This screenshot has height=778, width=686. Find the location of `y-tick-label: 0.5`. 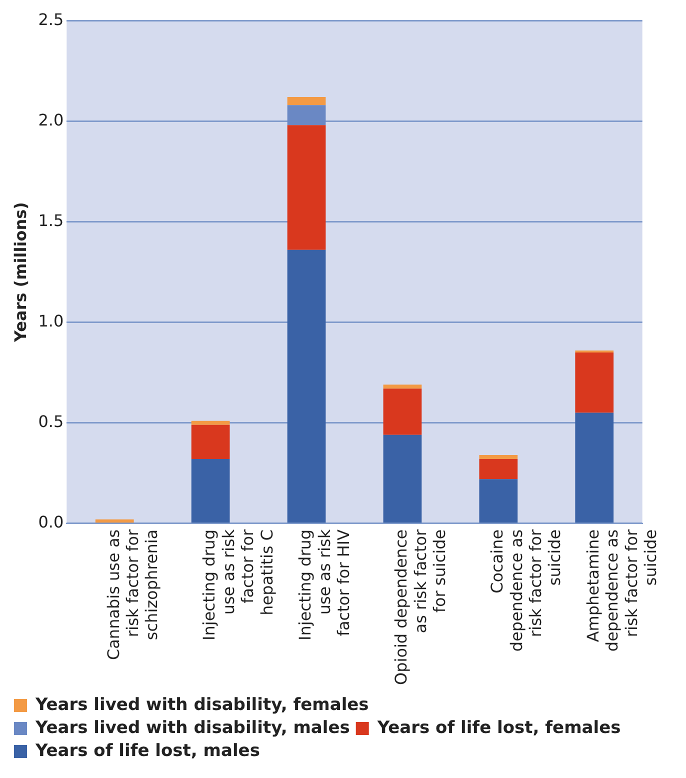

y-tick-label: 0.5 is located at coordinates (51, 421).